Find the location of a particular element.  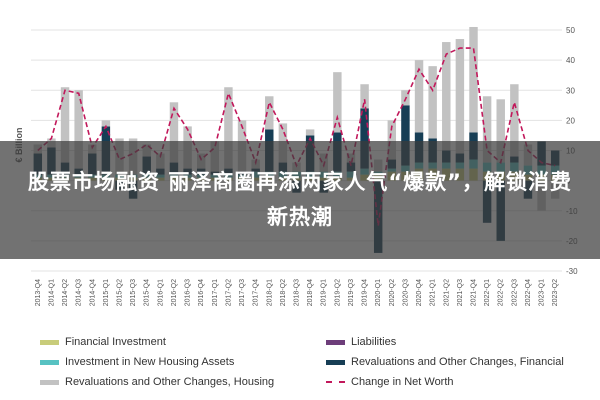

legend-label: Change in Net Worth is located at coordinates (402, 382).